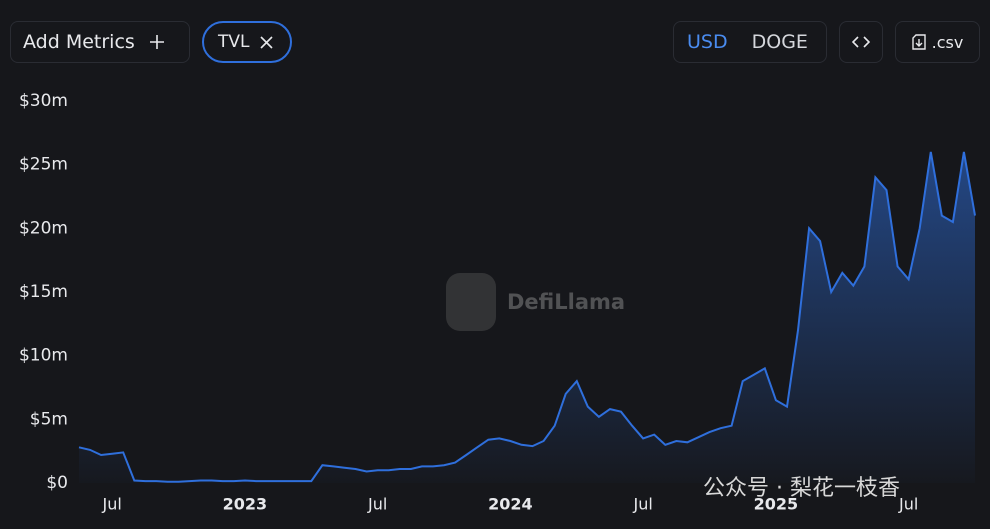  I want to click on y-tick-label: $5m, so click(49, 419).